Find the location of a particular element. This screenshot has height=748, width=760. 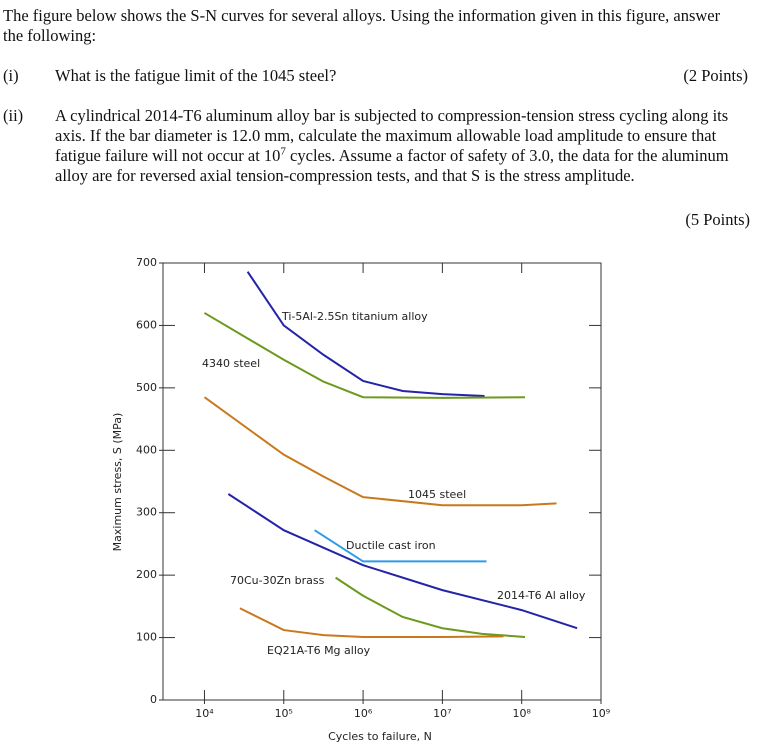

x-tick-label: 10⁹ is located at coordinates (601, 713).